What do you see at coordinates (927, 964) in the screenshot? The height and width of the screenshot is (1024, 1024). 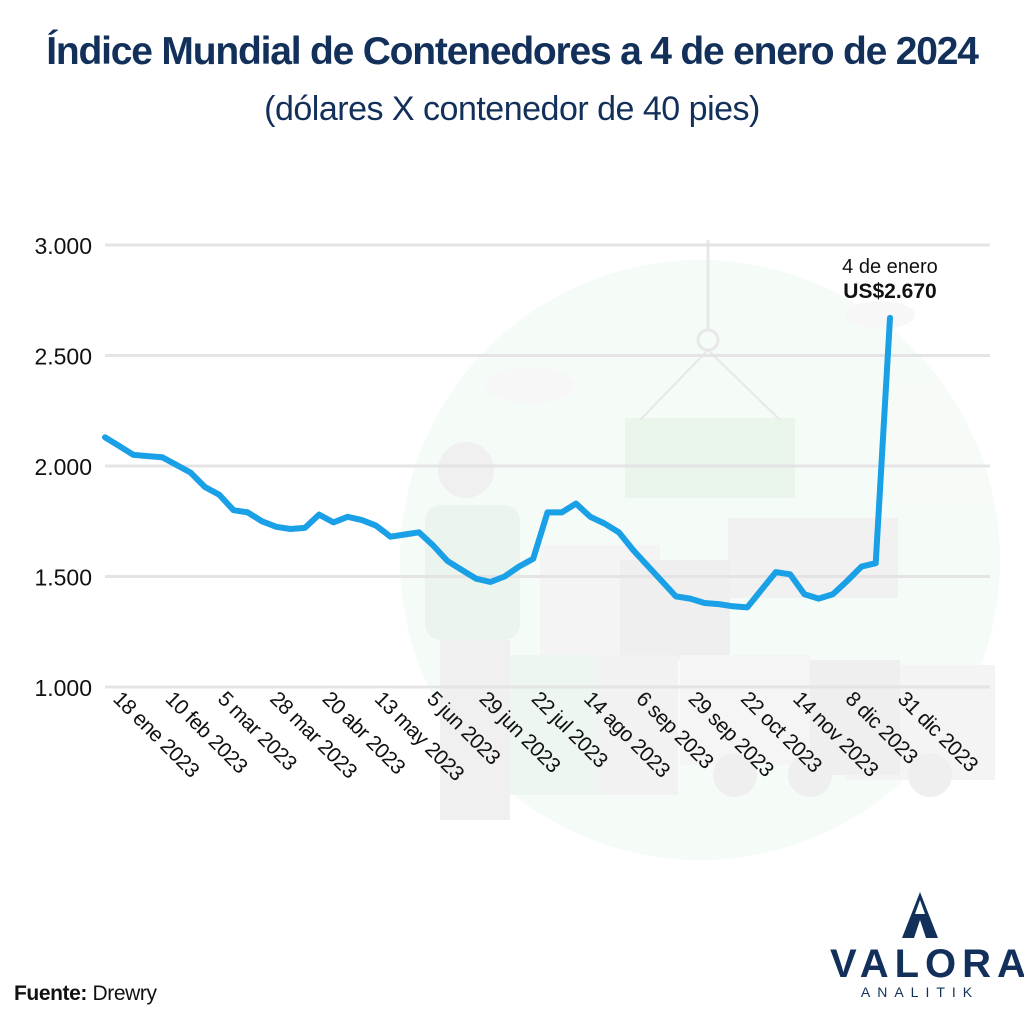 I see `logo-wordmark: VALORA` at bounding box center [927, 964].